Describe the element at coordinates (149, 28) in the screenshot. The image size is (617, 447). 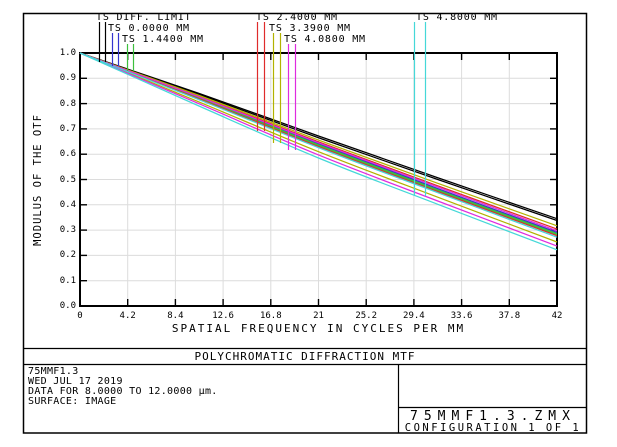
I see `legend-label: TS 0.0000 MM` at that location.